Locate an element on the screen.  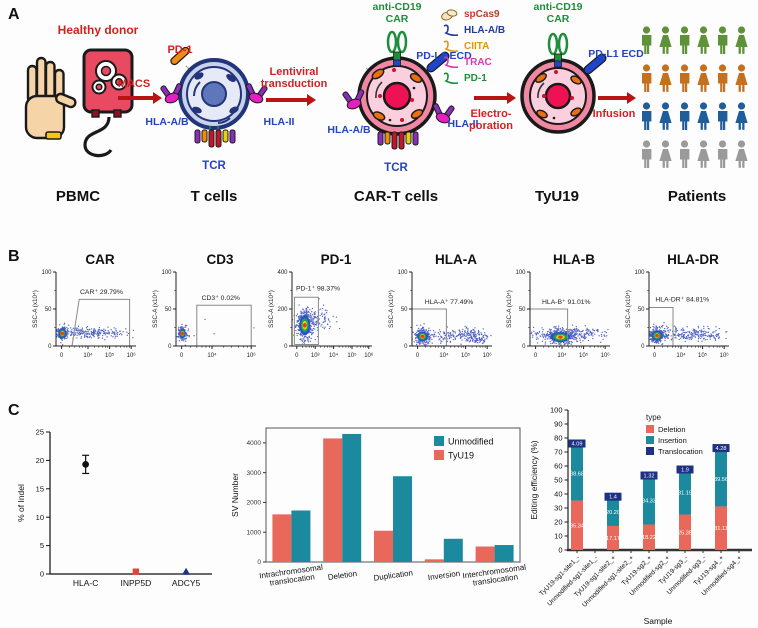
stage-car-t-cells: CAR-T cells is located at coordinates (396, 196).